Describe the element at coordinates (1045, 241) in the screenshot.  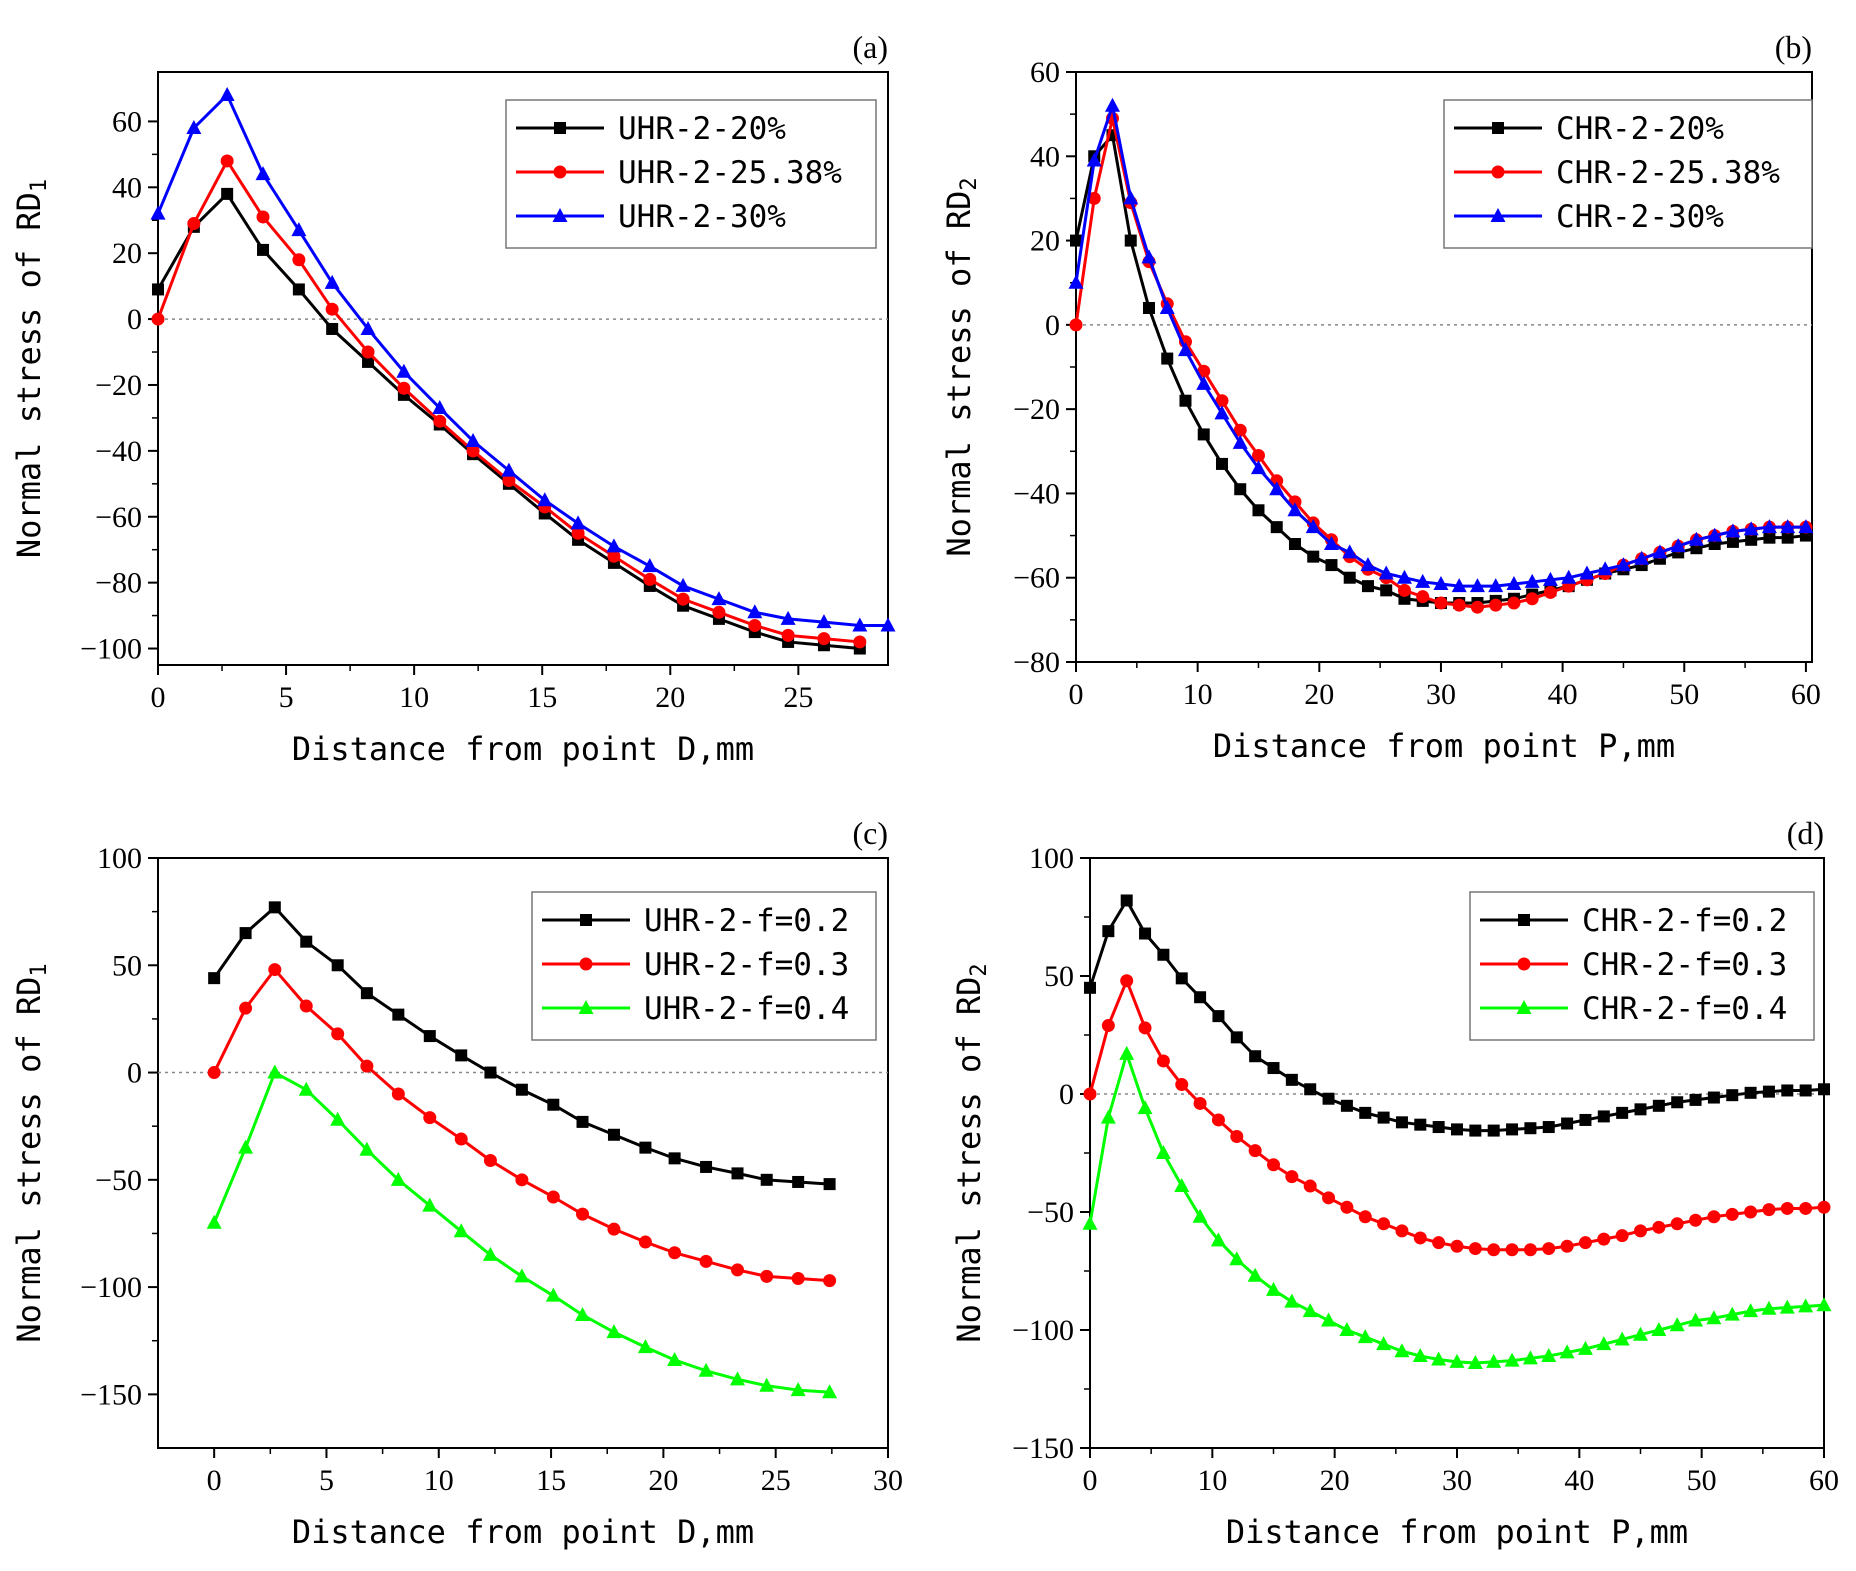
I see `y-tick-label: 20` at that location.